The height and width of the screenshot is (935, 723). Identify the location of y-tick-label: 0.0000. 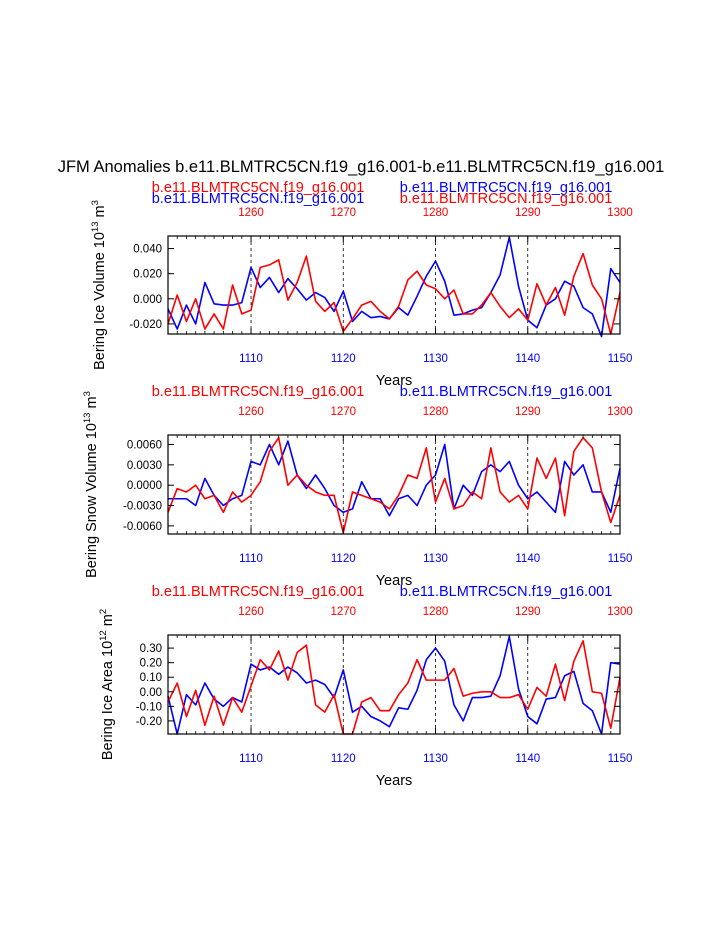
(144, 486).